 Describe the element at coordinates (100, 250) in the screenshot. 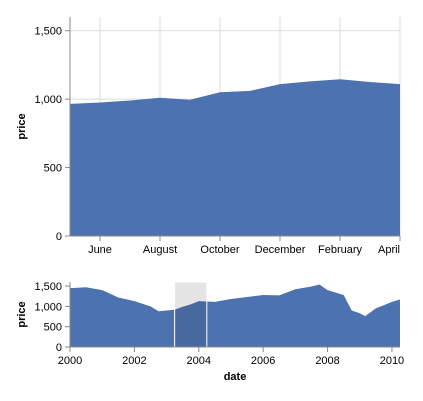

I see `x-tick-label: June` at that location.